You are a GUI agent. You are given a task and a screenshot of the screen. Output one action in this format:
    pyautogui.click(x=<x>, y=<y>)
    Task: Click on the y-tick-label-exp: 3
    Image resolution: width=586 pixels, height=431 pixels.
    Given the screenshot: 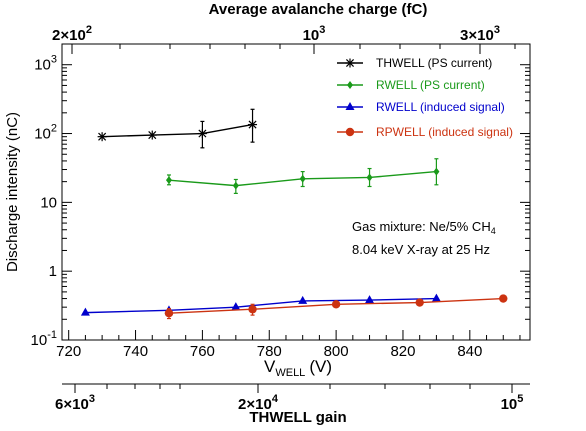 What is the action you would take?
    pyautogui.click(x=54, y=60)
    